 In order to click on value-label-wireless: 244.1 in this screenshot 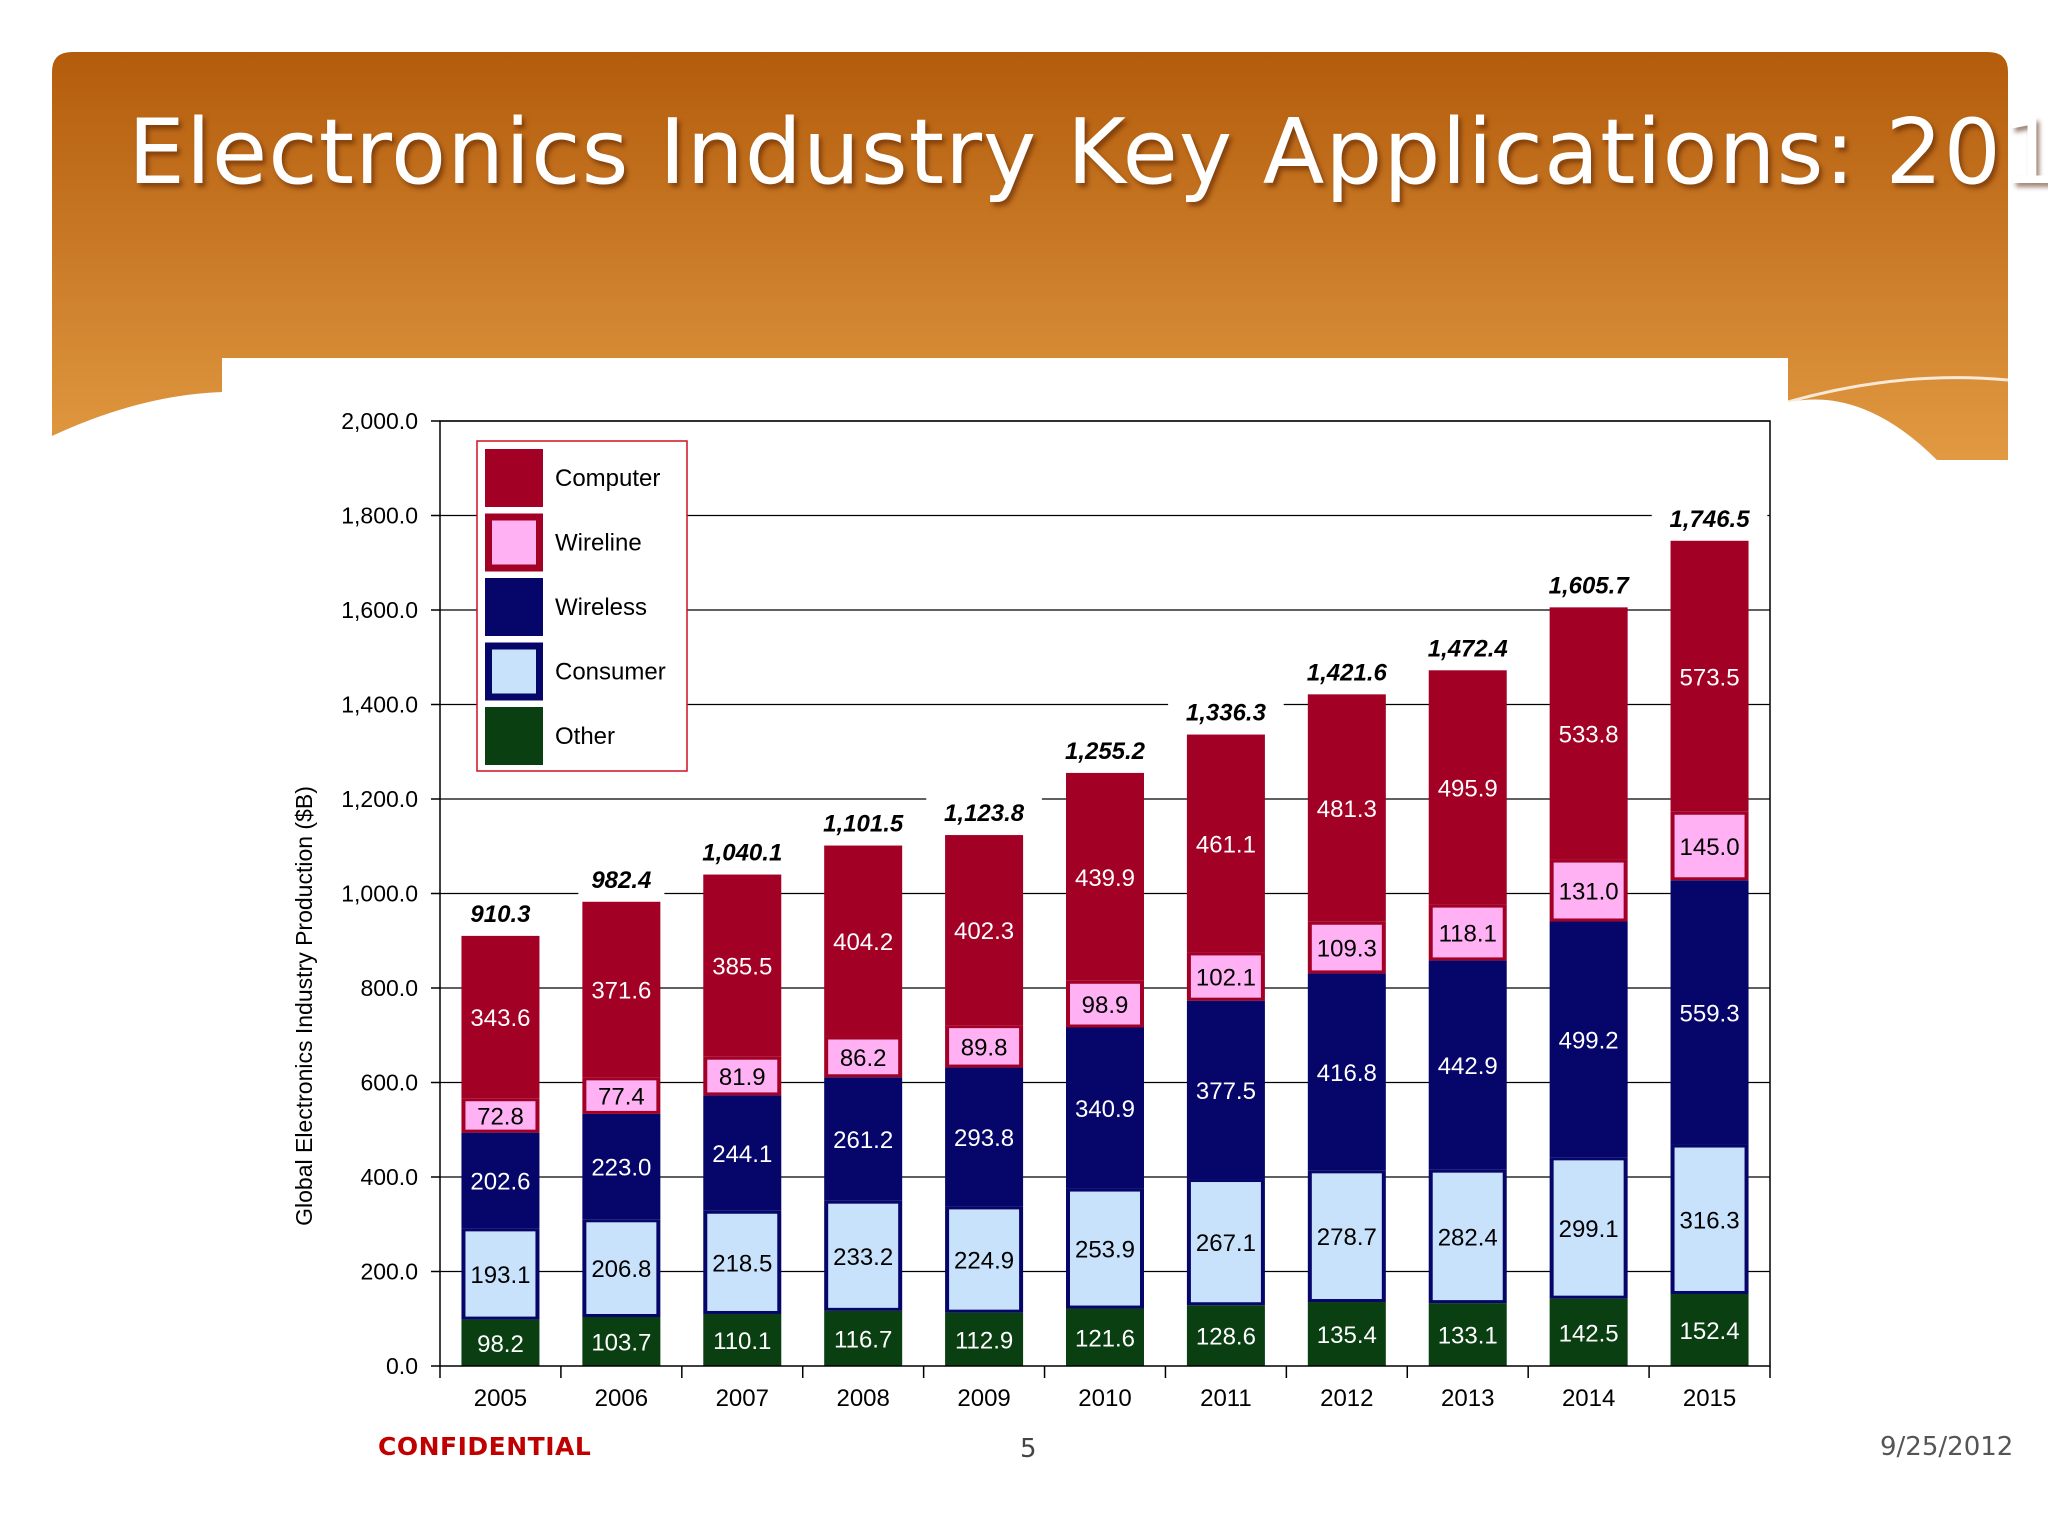, I will do `click(742, 1154)`.